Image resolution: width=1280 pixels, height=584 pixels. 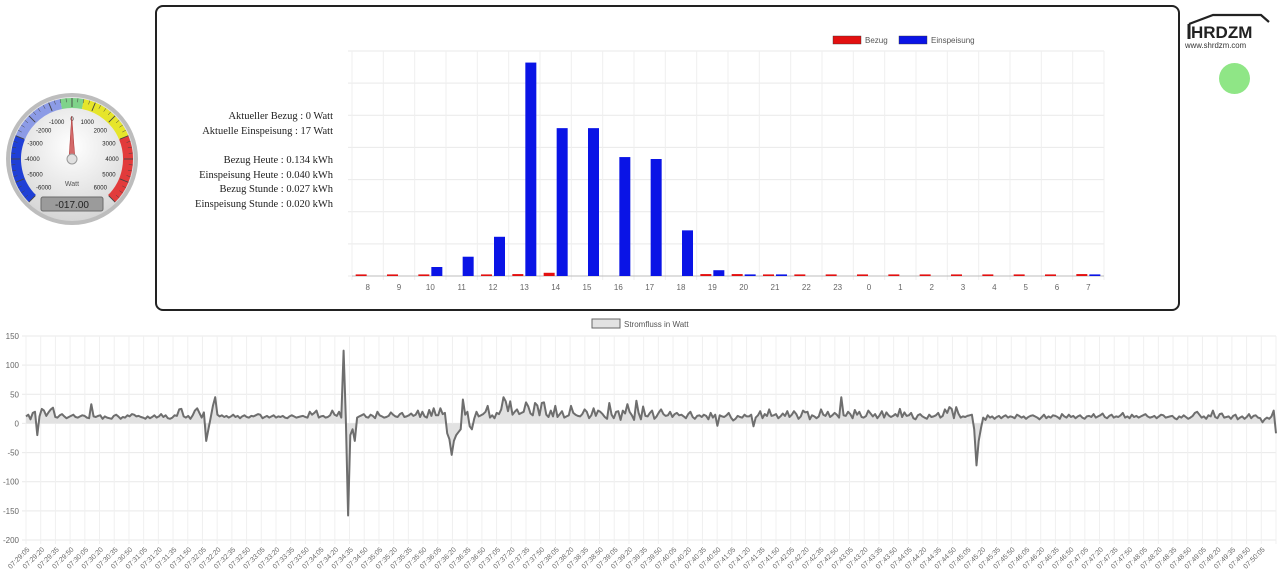 What do you see at coordinates (1025, 287) in the screenshot?
I see `bar-chart-x-tick-label: 5` at bounding box center [1025, 287].